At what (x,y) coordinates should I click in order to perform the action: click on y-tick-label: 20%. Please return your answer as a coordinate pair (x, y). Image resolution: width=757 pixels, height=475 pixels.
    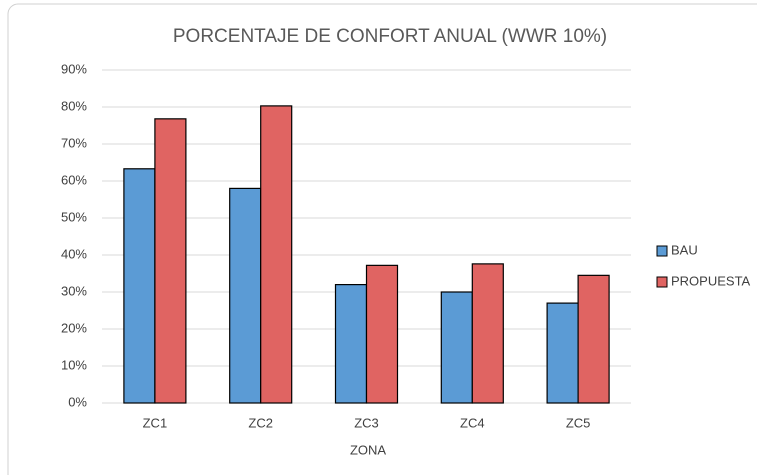
    Looking at the image, I should click on (74, 327).